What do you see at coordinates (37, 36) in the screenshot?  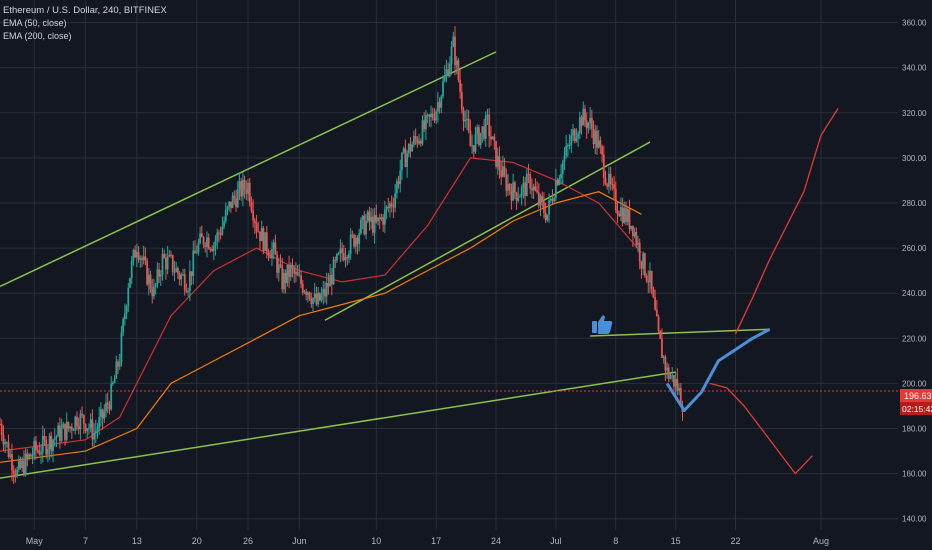 I see `ema200-legend: EMA (200, close)` at bounding box center [37, 36].